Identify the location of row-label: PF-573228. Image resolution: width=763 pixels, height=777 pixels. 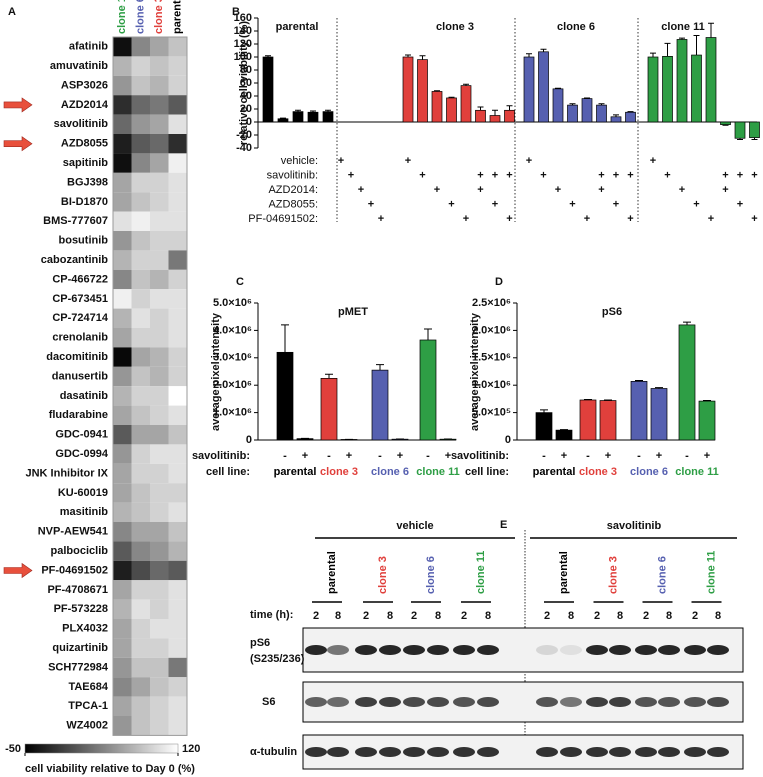
(81, 609).